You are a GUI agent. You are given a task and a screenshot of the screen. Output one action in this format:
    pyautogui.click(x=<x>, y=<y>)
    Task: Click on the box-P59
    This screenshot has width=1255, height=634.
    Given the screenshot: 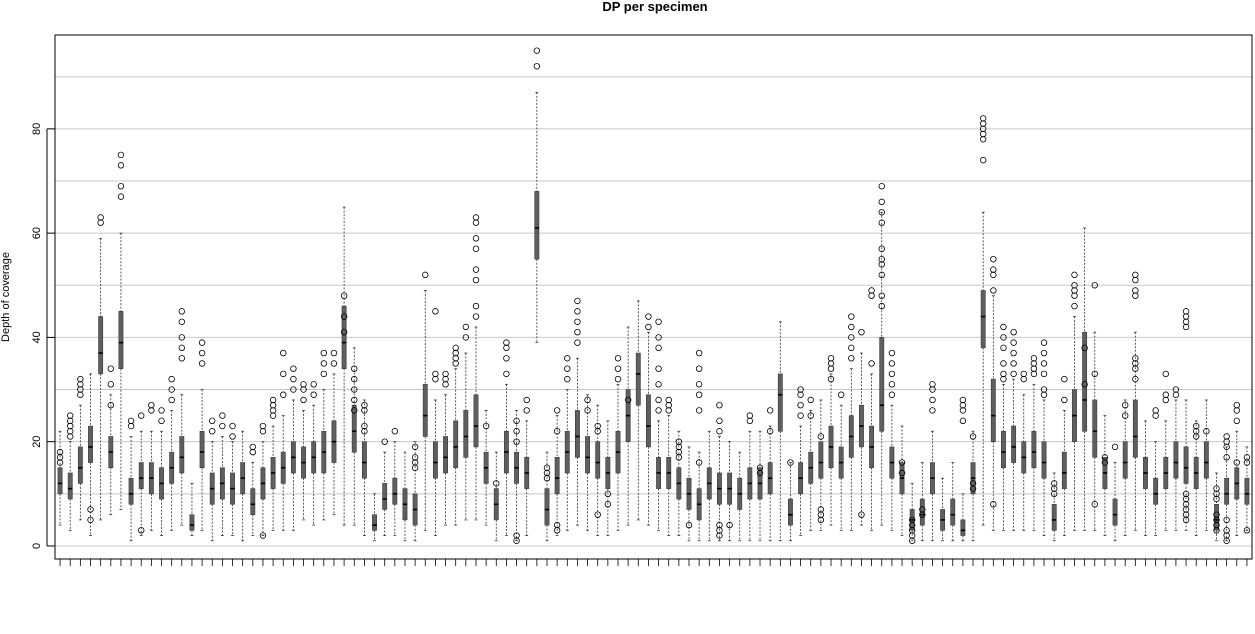 What is the action you would take?
    pyautogui.click(x=648, y=419)
    